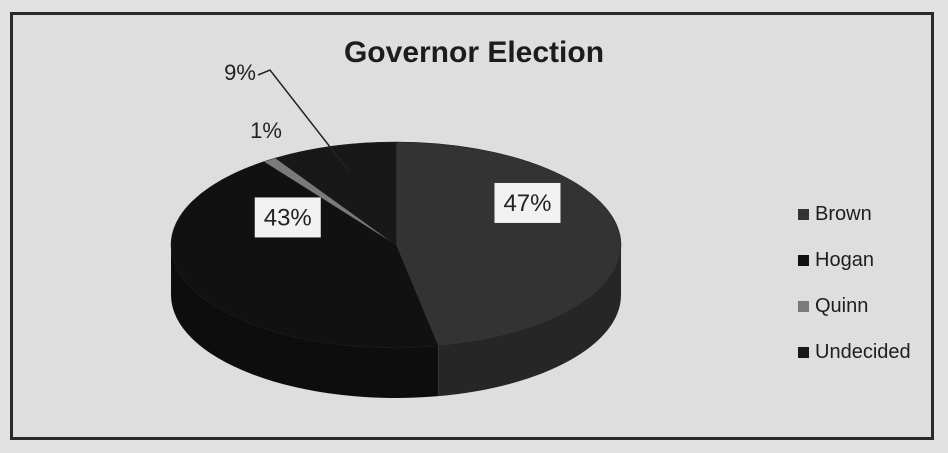 The image size is (948, 453). Describe the element at coordinates (803, 306) in the screenshot. I see `legend-swatch-quinn` at that location.